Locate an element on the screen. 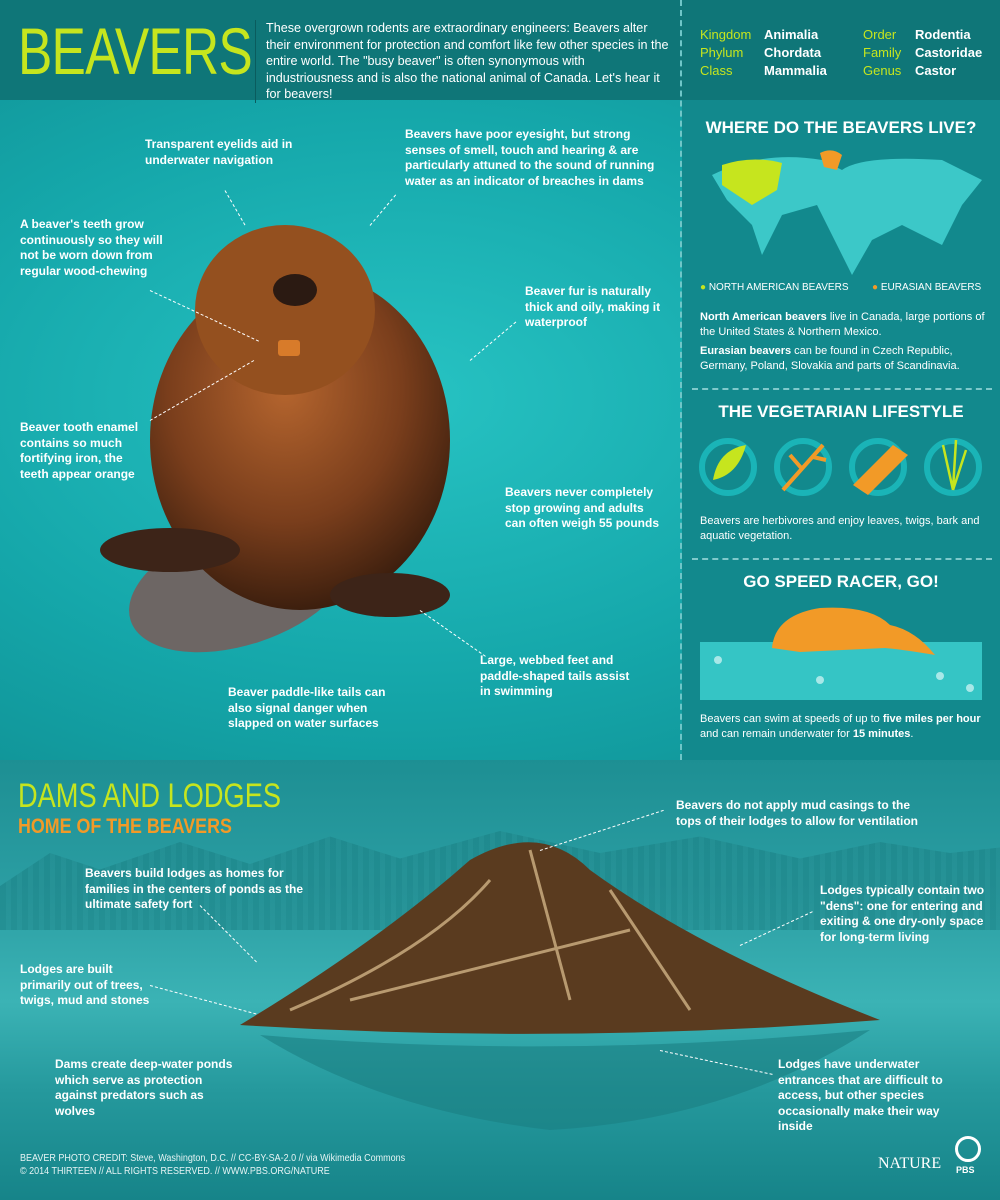 The height and width of the screenshot is (1200, 1000). legend-label: NORTH AMERICAN BEAVERS is located at coordinates (778, 287).